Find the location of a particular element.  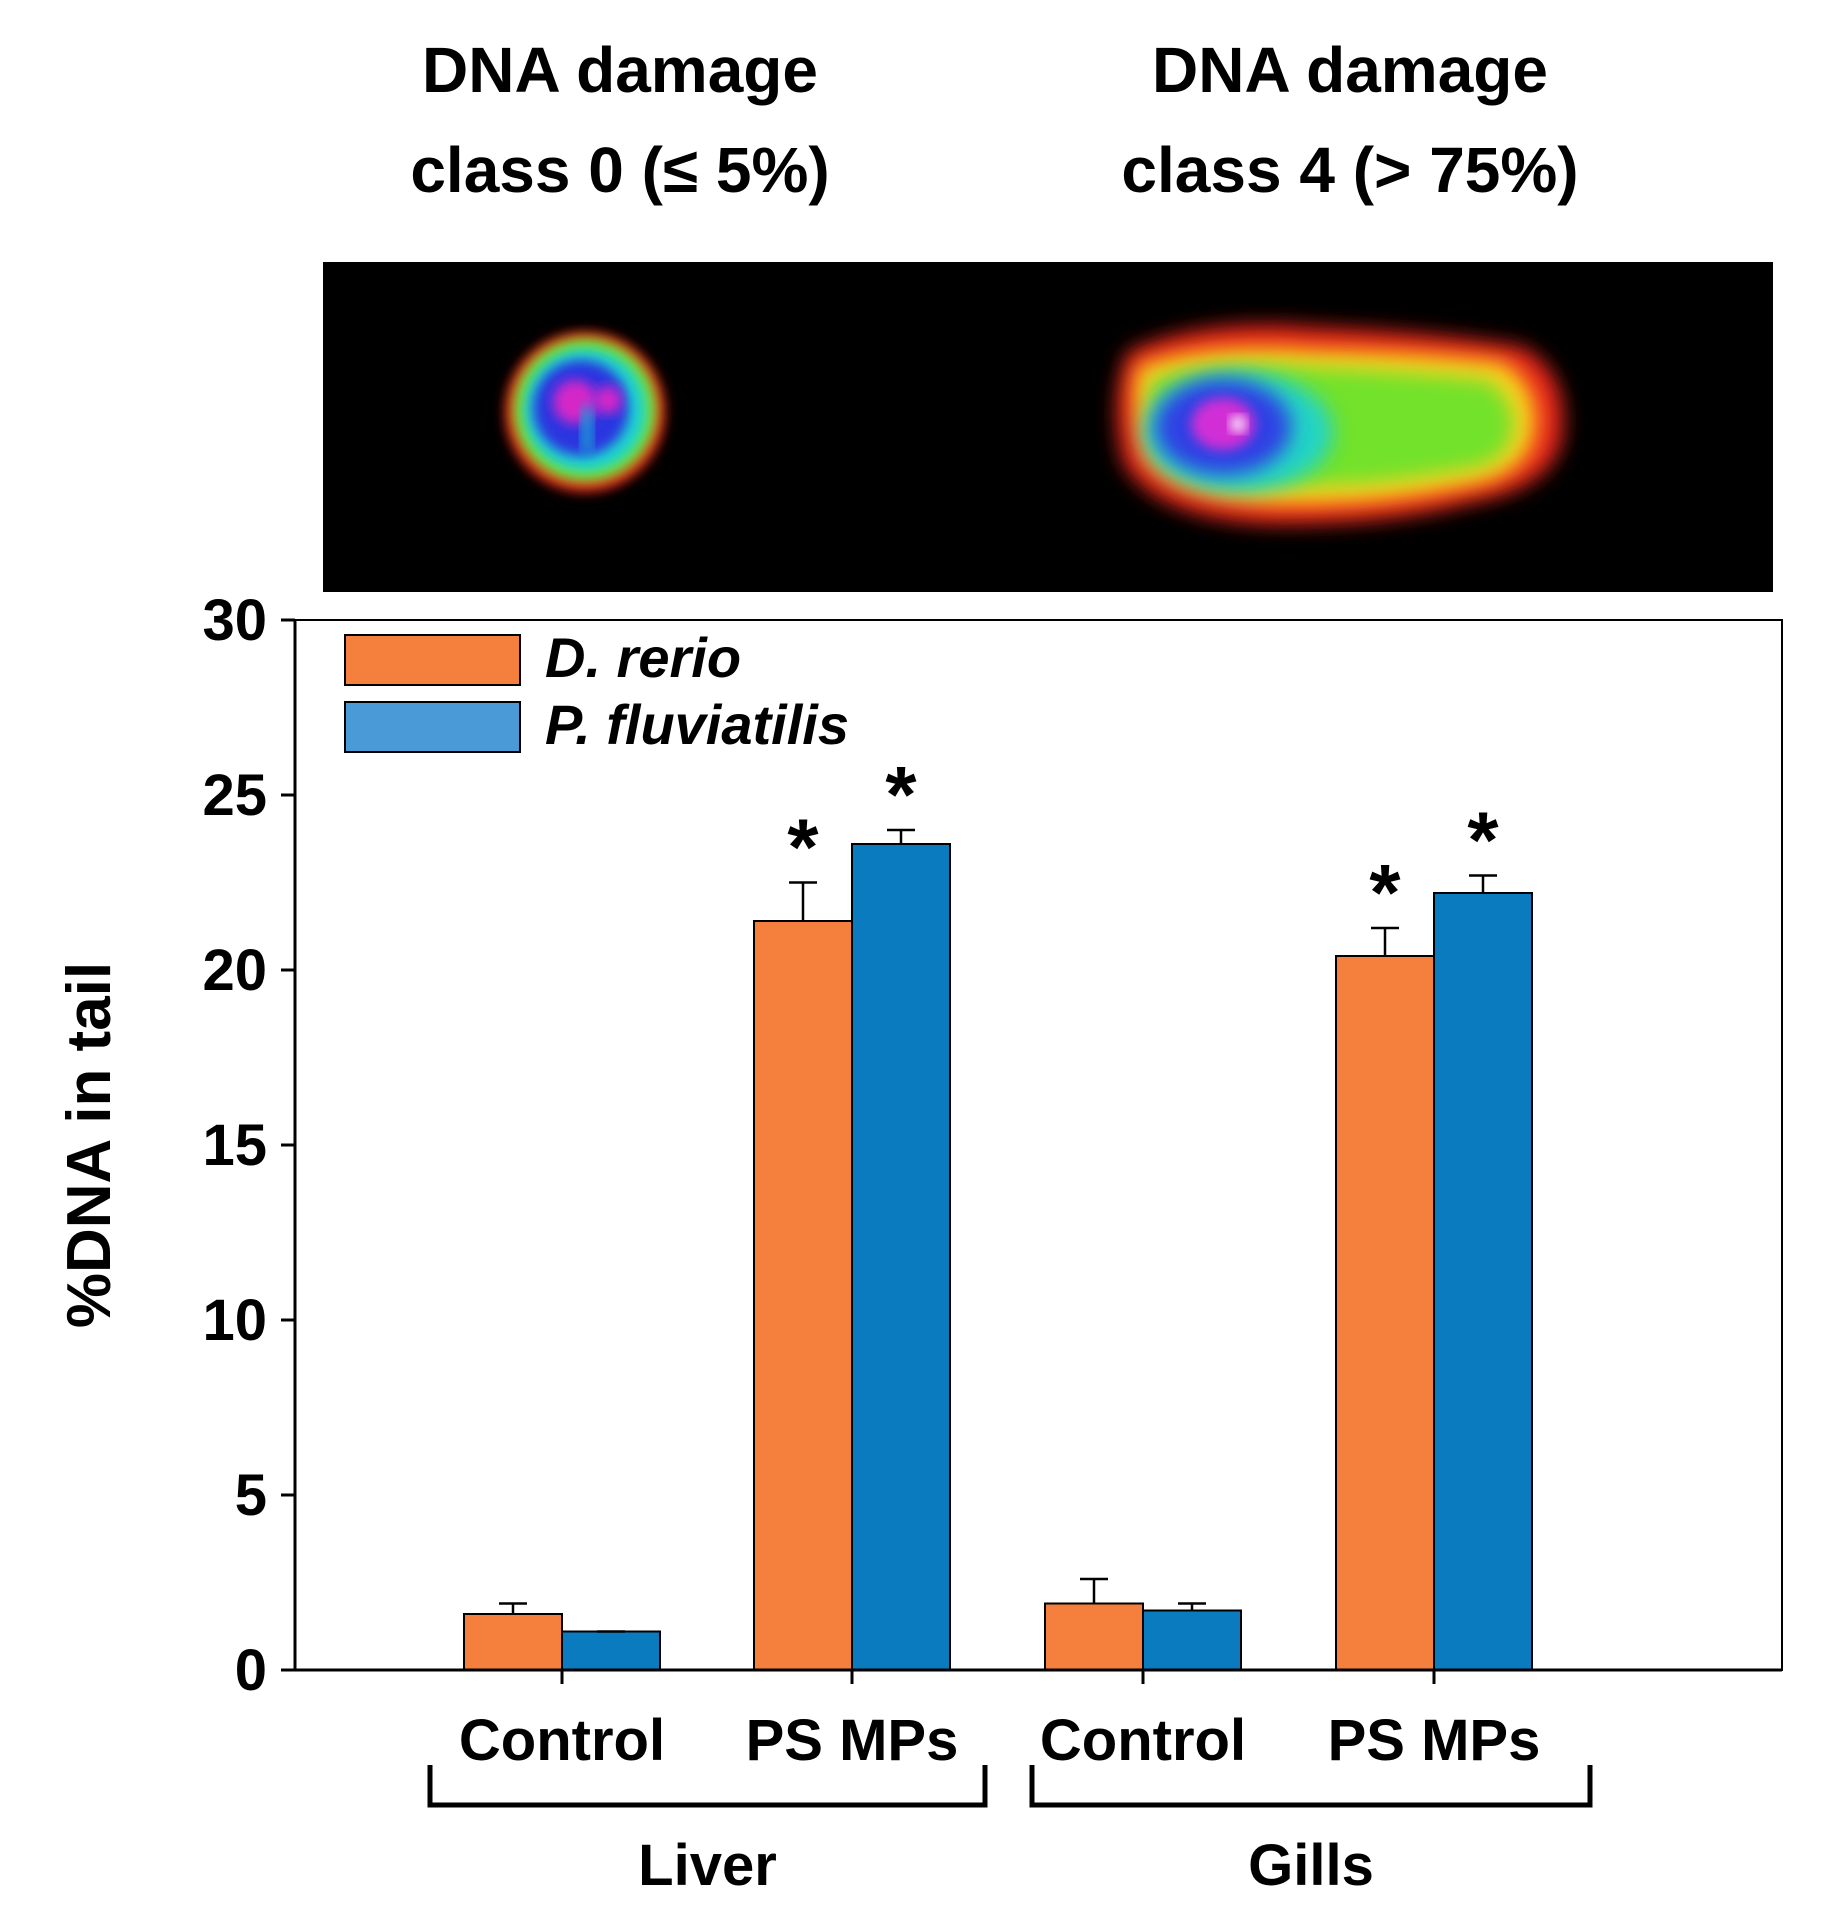

y-tick-label: 30 is located at coordinates (234, 620).